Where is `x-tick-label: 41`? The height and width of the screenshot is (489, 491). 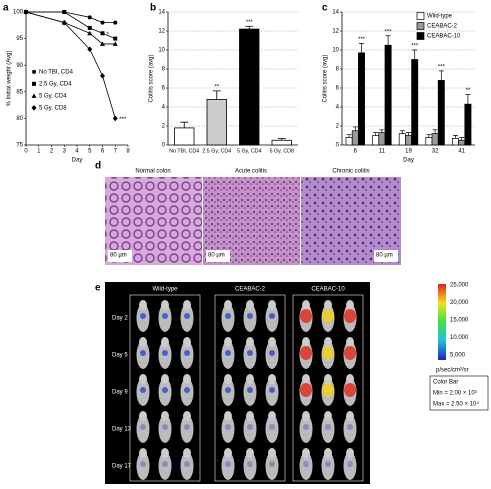
x-tick-label: 41 is located at coordinates (461, 152).